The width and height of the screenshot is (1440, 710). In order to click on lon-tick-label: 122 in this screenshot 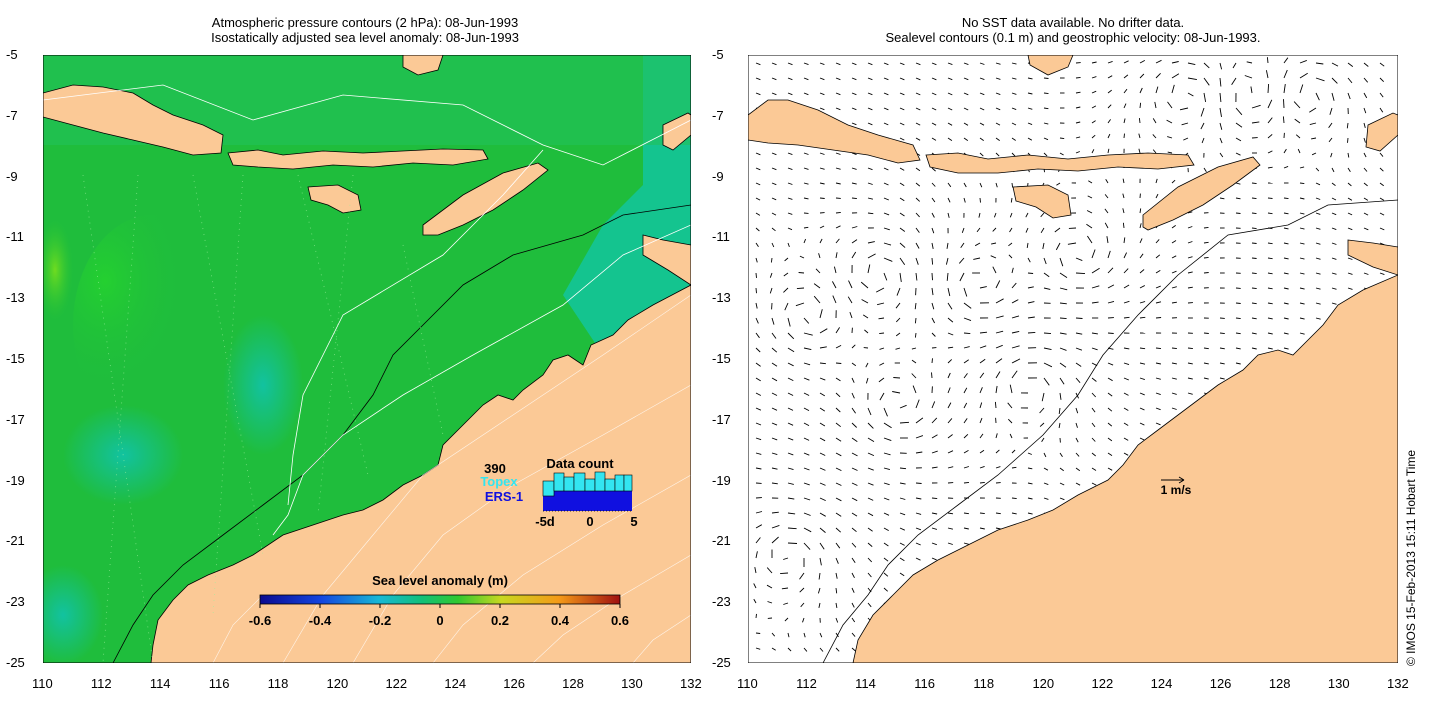, I will do `click(1102, 683)`.